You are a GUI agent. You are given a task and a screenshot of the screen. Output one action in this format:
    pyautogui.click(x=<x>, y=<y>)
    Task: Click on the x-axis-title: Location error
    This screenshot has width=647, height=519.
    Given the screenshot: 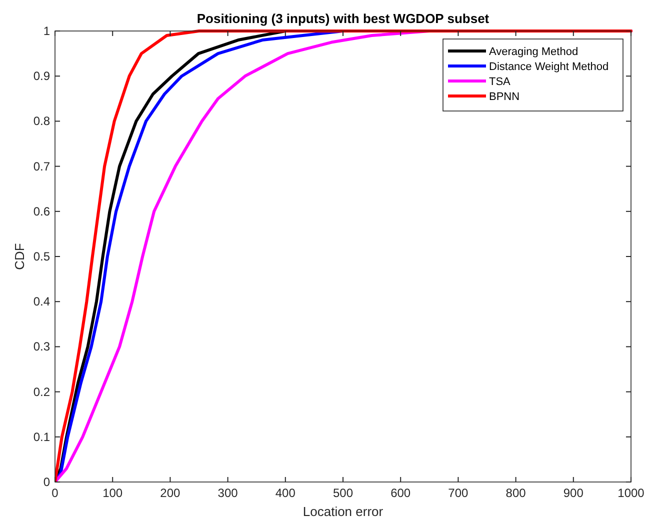 What is the action you would take?
    pyautogui.click(x=343, y=511)
    